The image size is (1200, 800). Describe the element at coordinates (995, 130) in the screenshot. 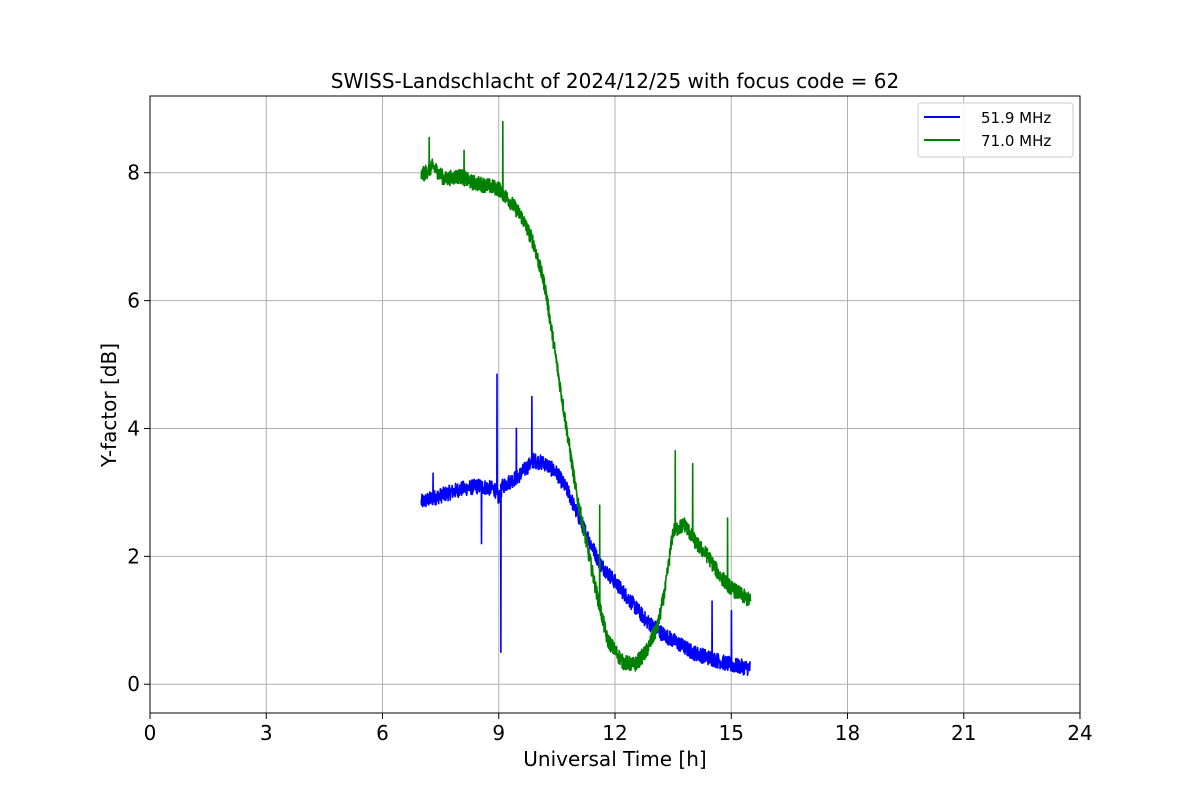

I see `legend: 51.9 MHz 71.0 MHz` at that location.